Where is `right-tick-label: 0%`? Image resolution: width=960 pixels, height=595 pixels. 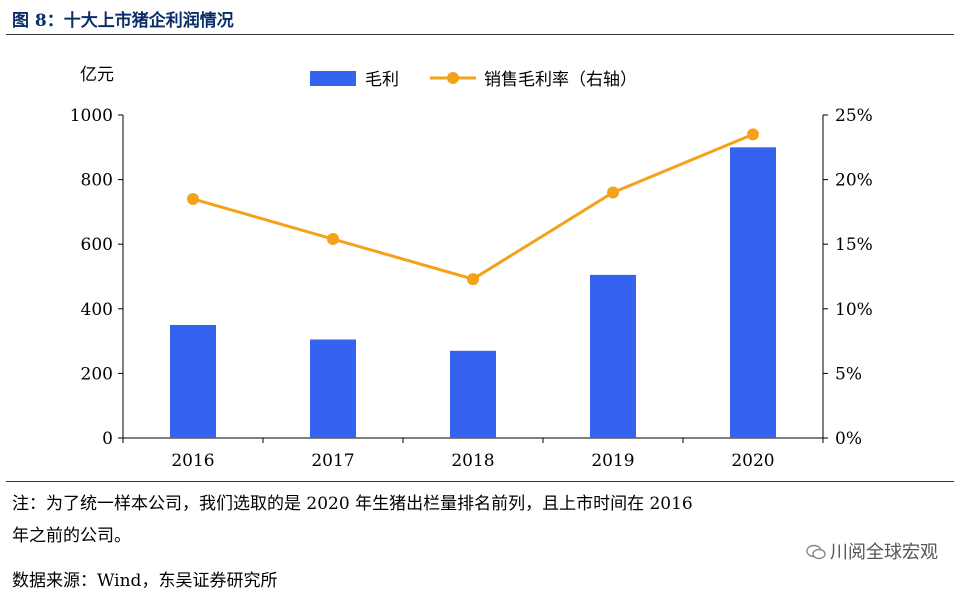 right-tick-label: 0% is located at coordinates (848, 439).